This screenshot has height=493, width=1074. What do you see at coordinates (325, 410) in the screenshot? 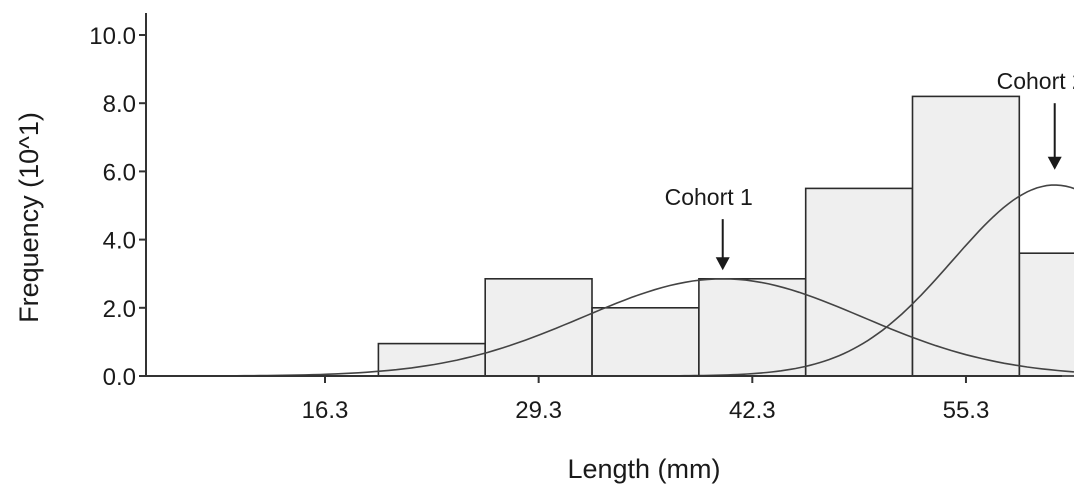
I see `x-tick-label-0: 16.3` at bounding box center [325, 410].